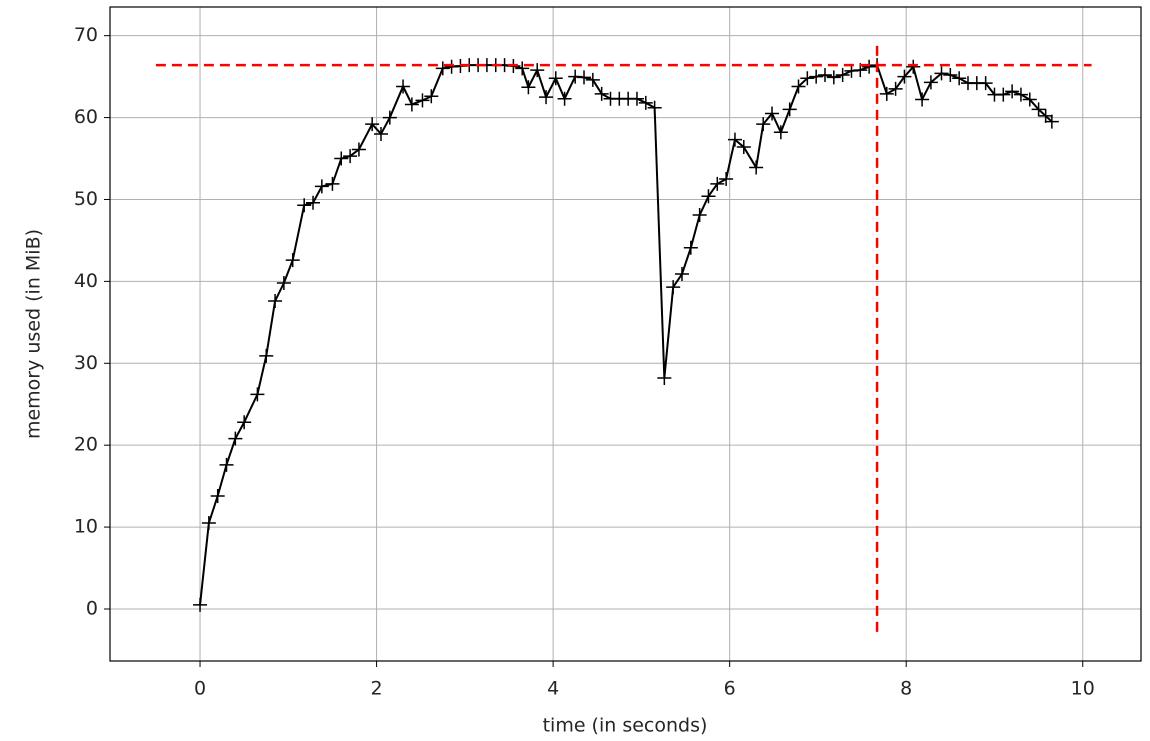 Image resolution: width=1150 pixels, height=741 pixels. What do you see at coordinates (86, 281) in the screenshot?
I see `y-tick-label: 40` at bounding box center [86, 281].